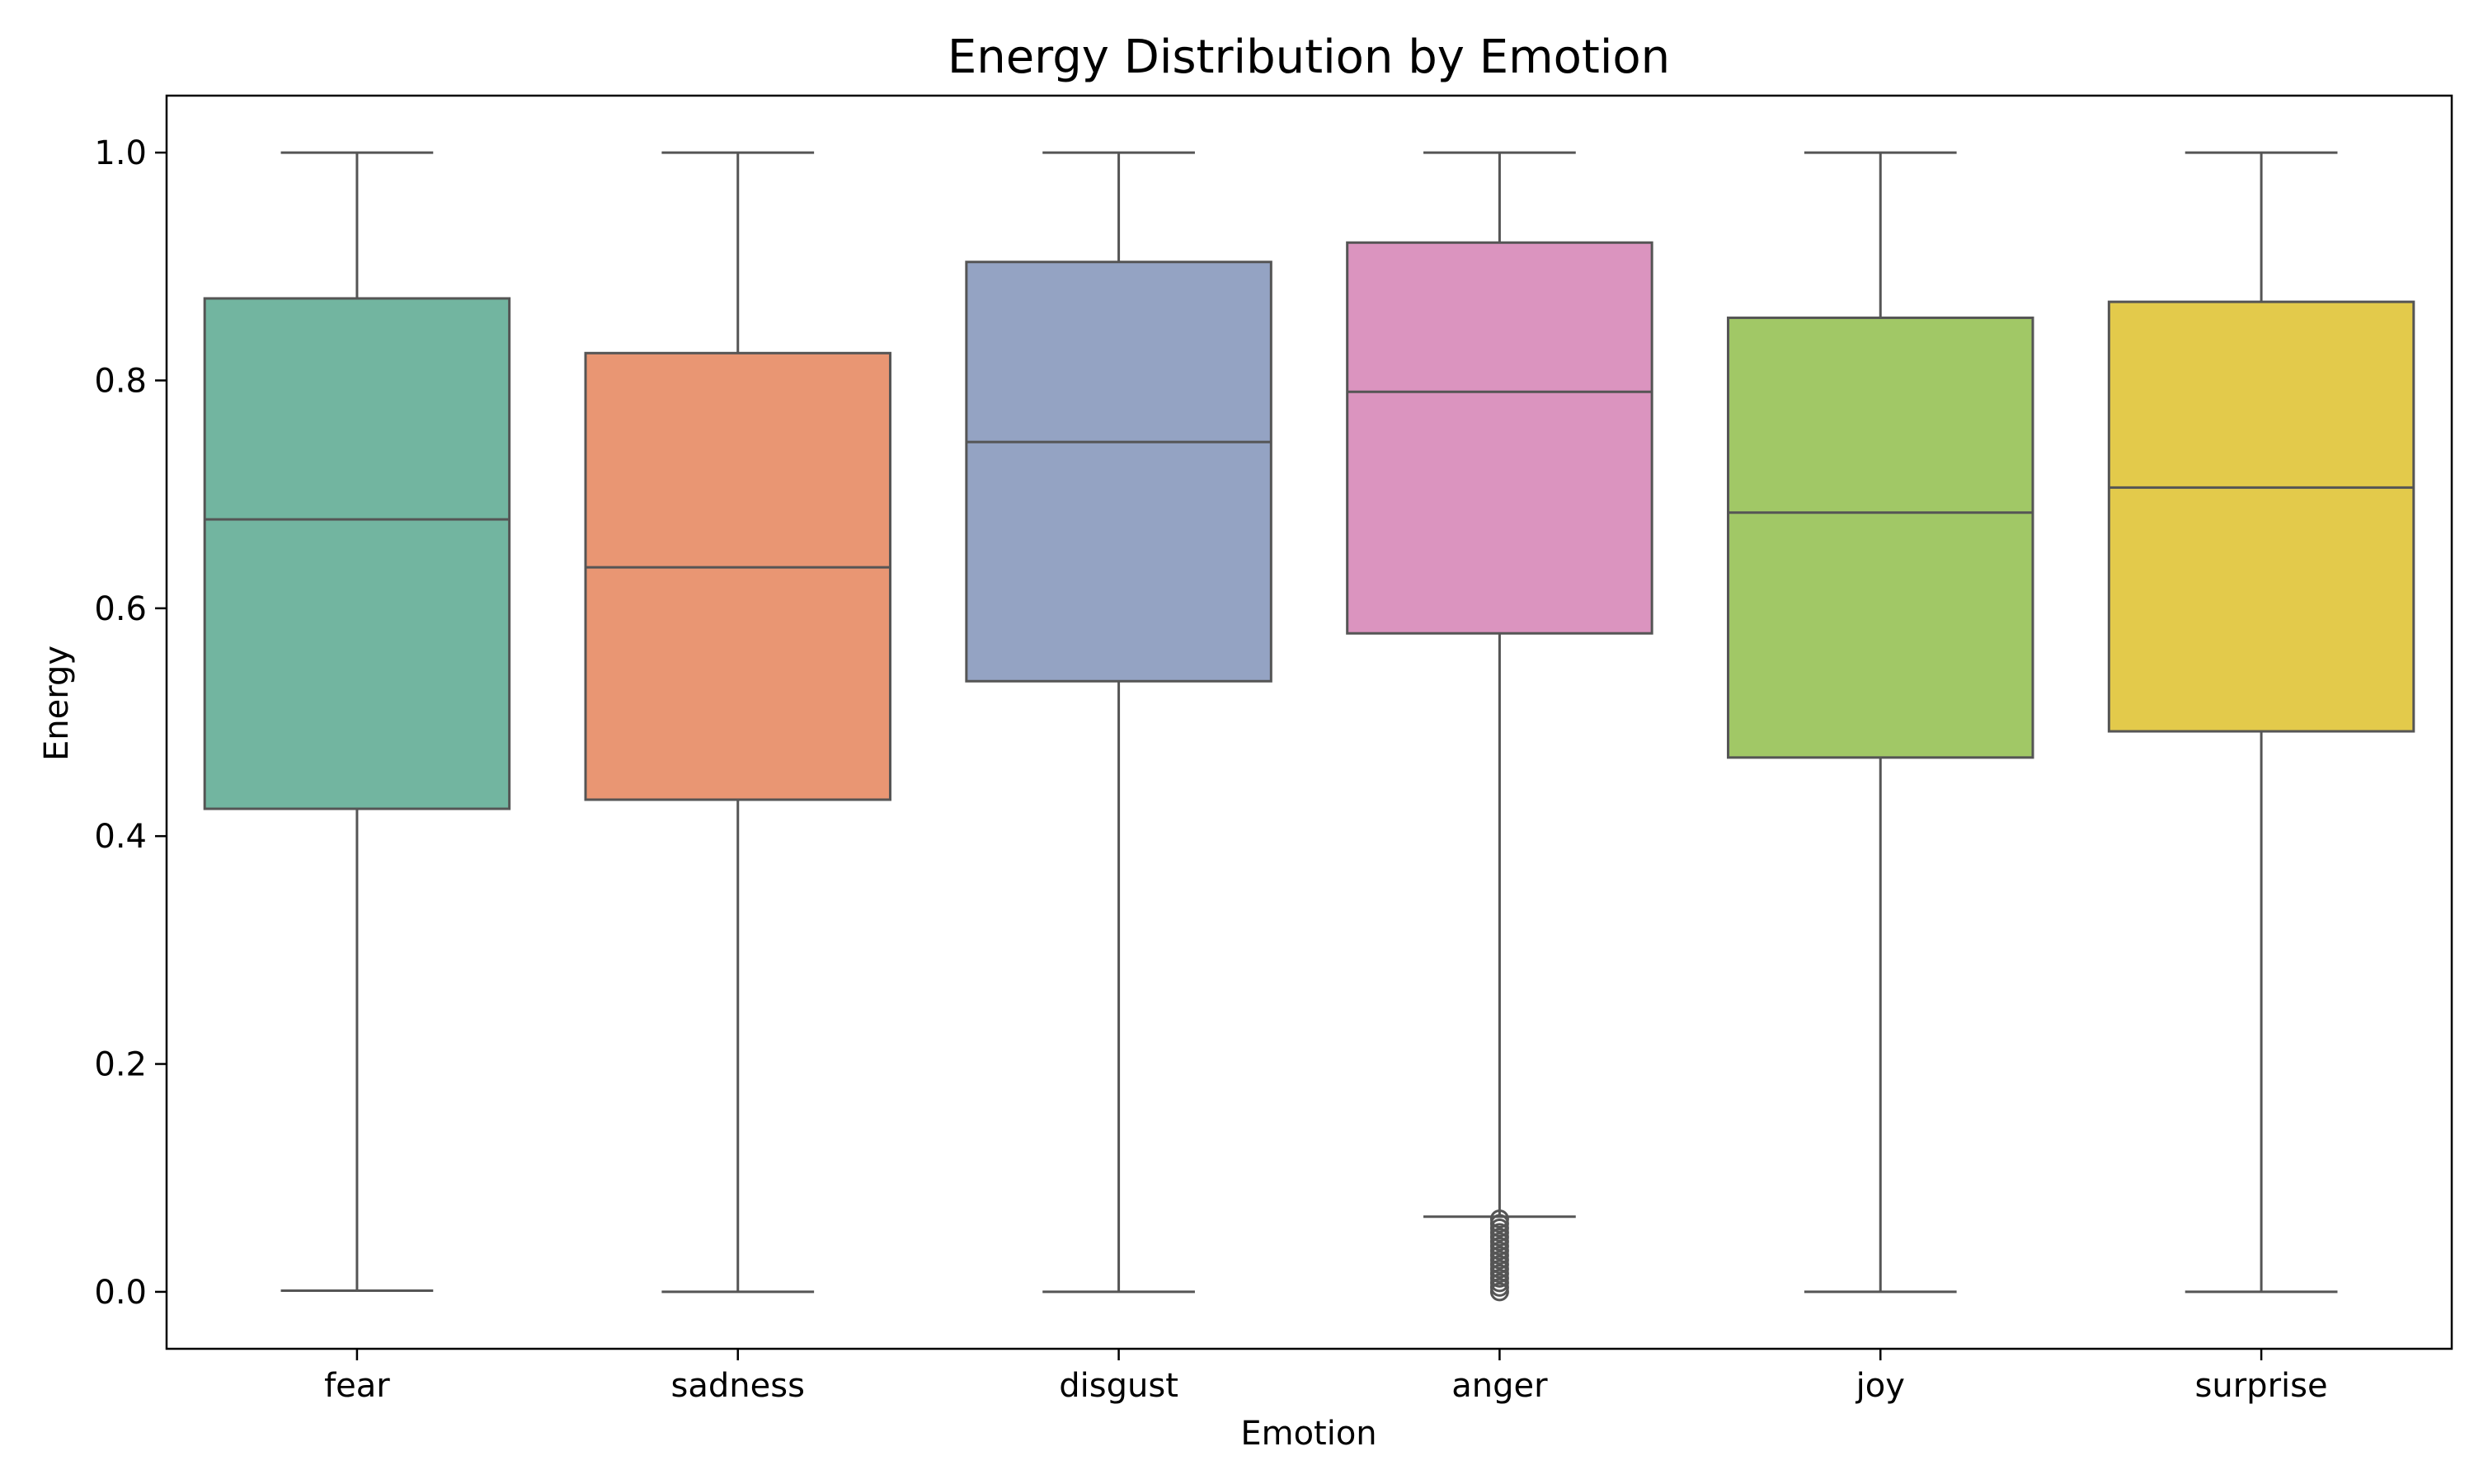  I want to click on box-sadness, so click(737, 576).